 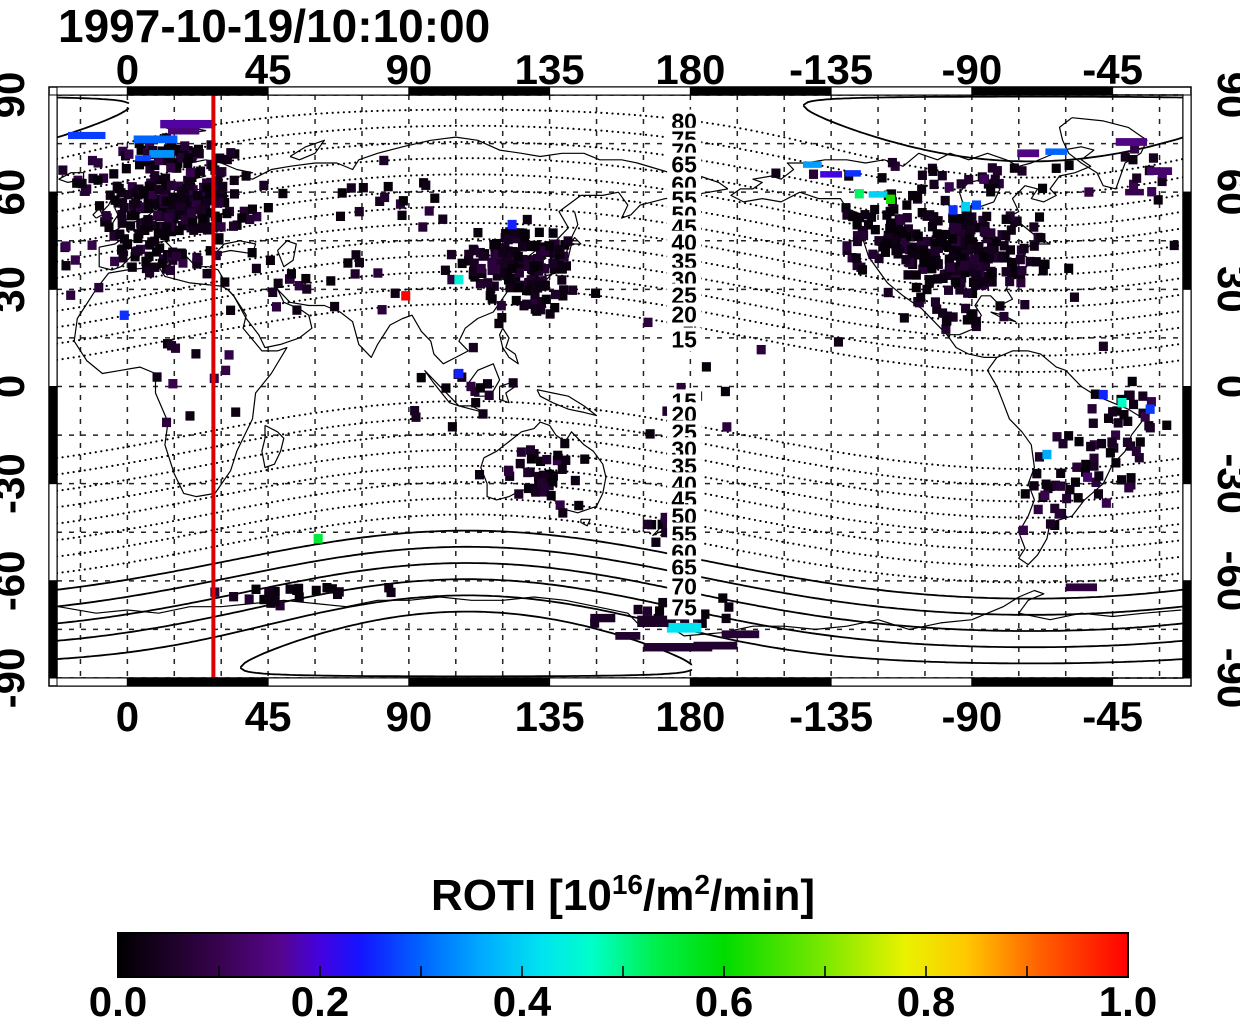 I want to click on magnetic-contour--70, so click(x=620, y=613).